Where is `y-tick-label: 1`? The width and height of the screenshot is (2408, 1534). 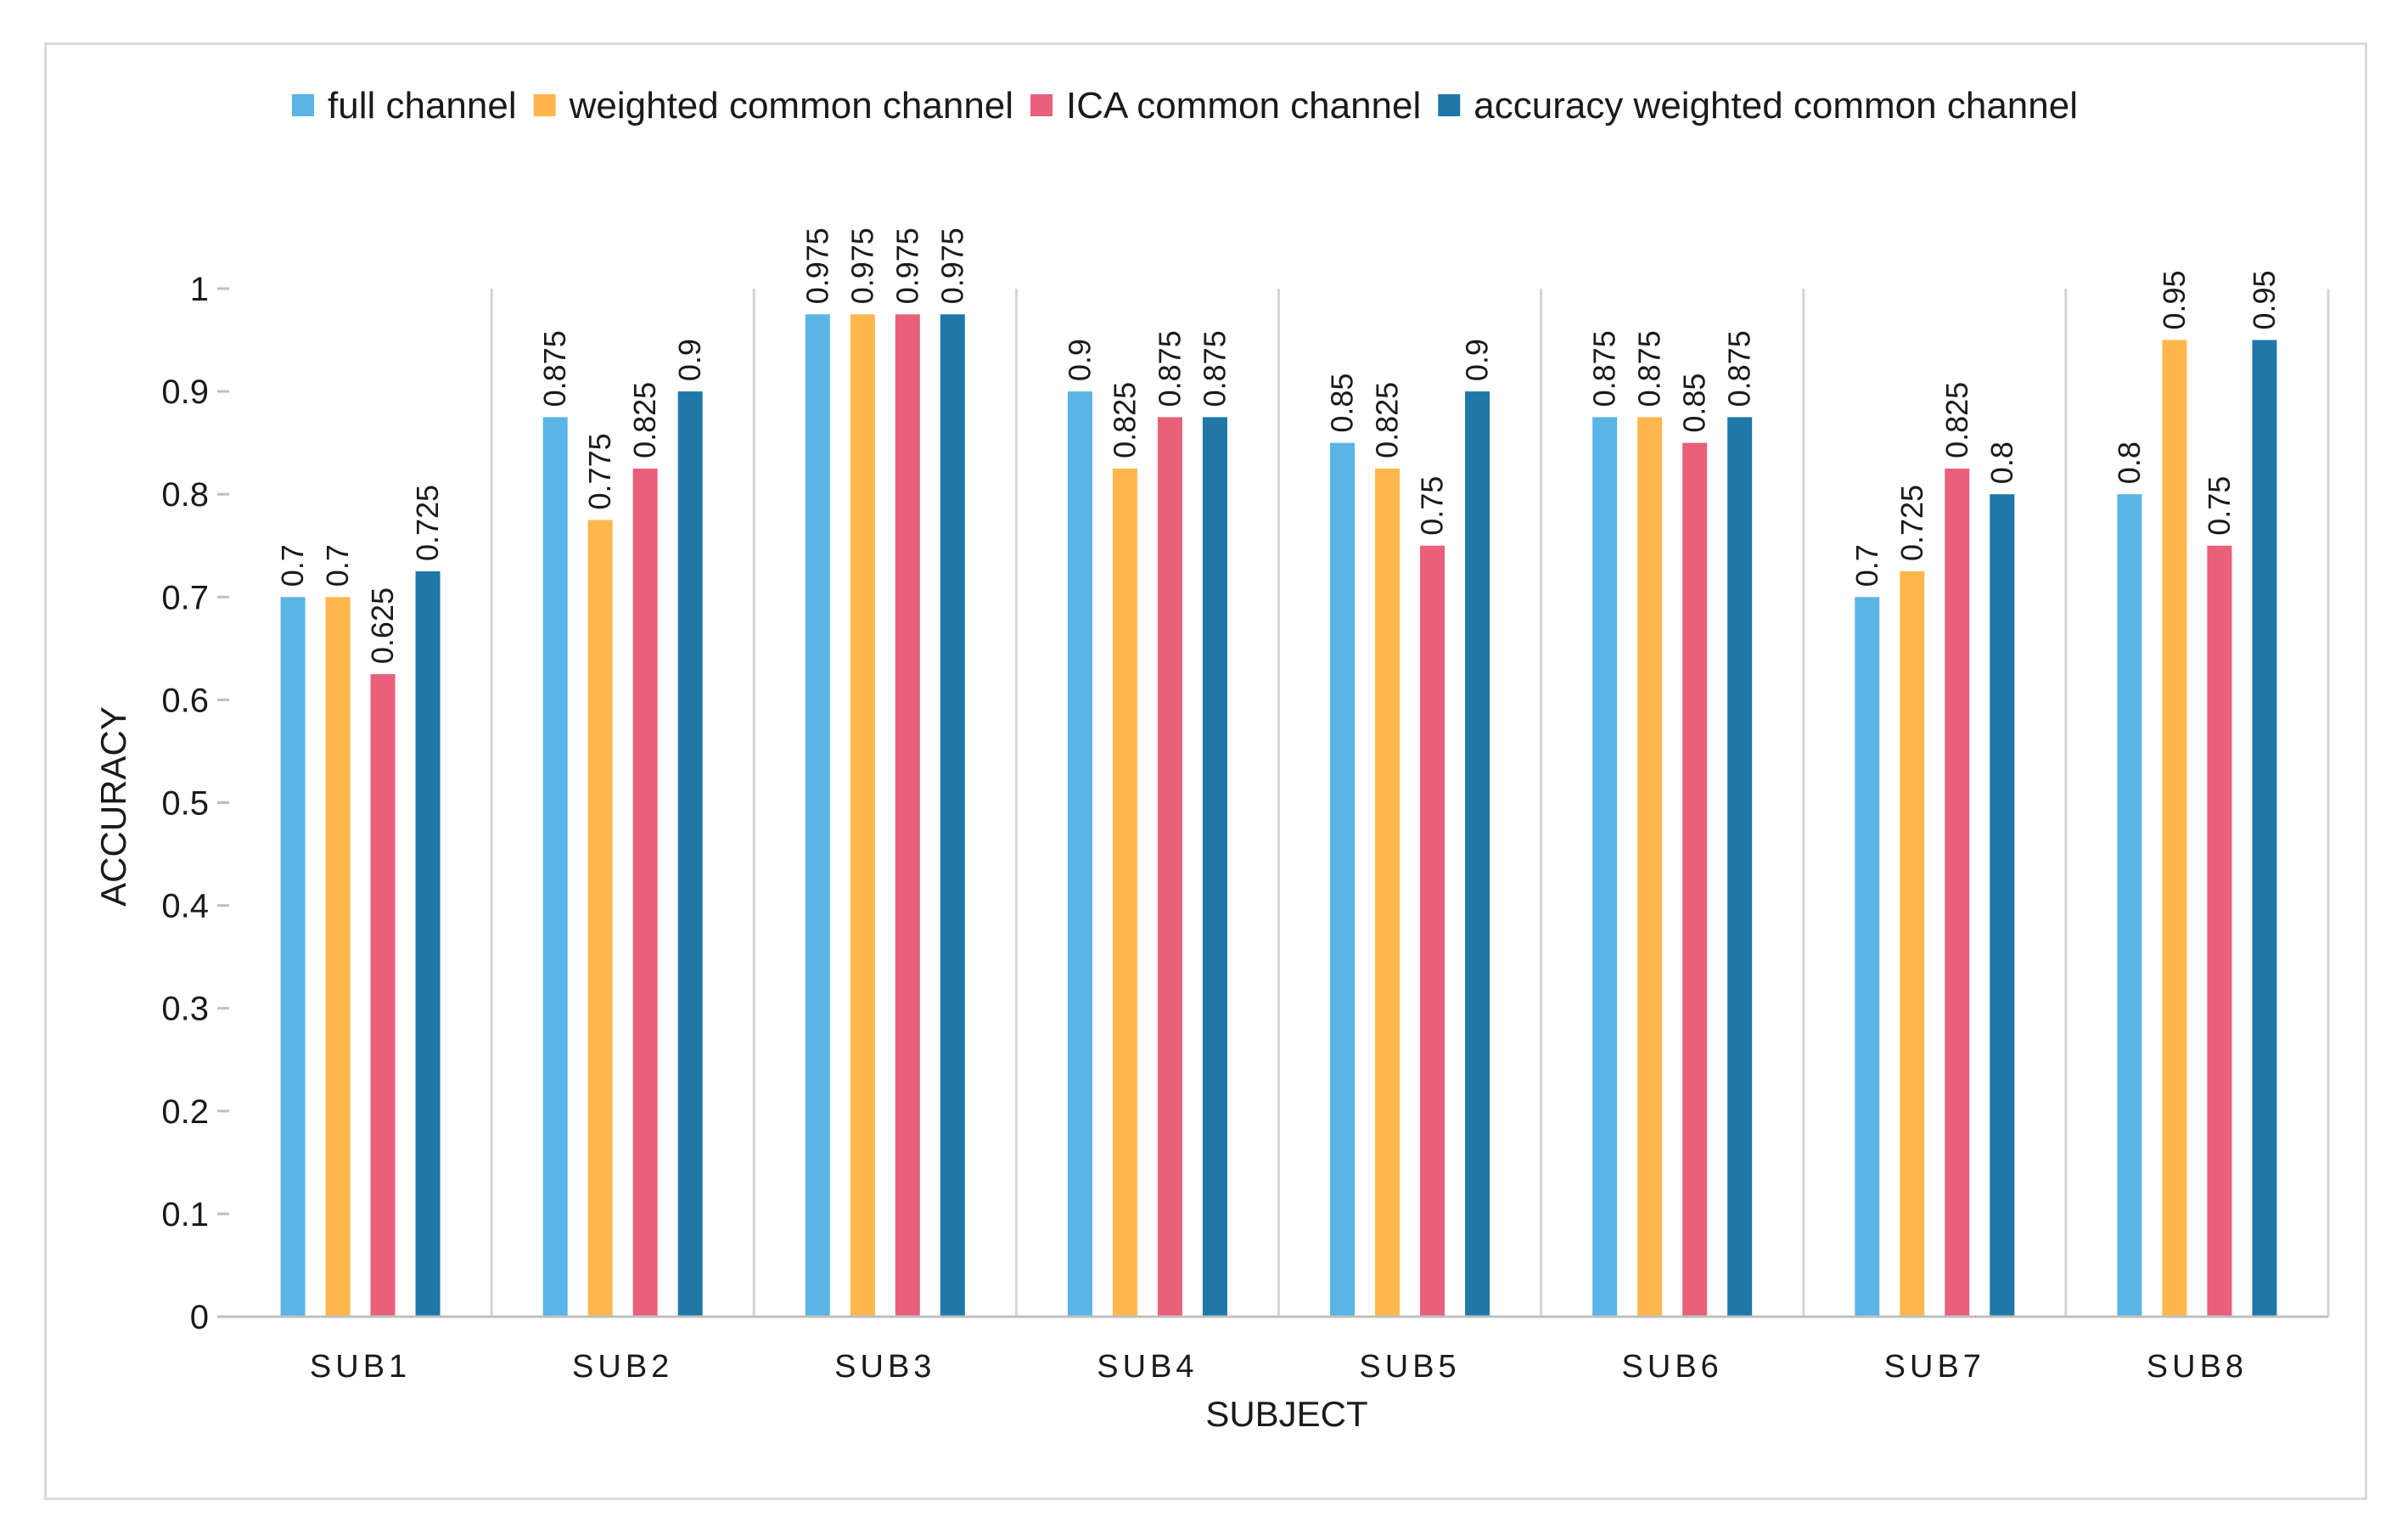 y-tick-label: 1 is located at coordinates (199, 290).